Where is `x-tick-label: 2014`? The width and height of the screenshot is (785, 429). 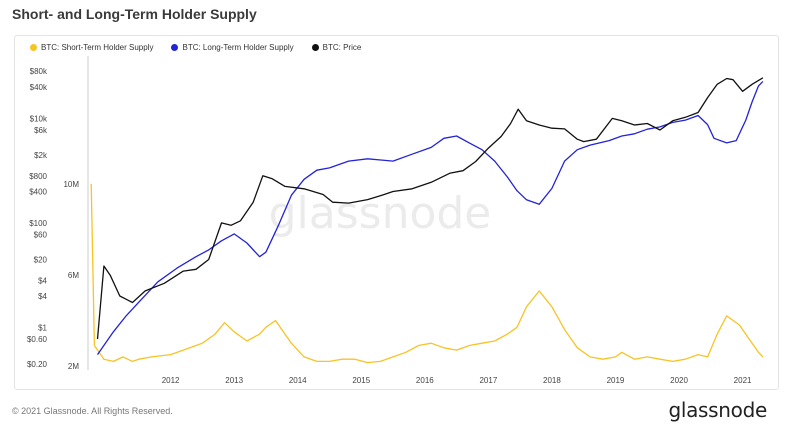
x-tick-label: 2014 is located at coordinates (298, 380).